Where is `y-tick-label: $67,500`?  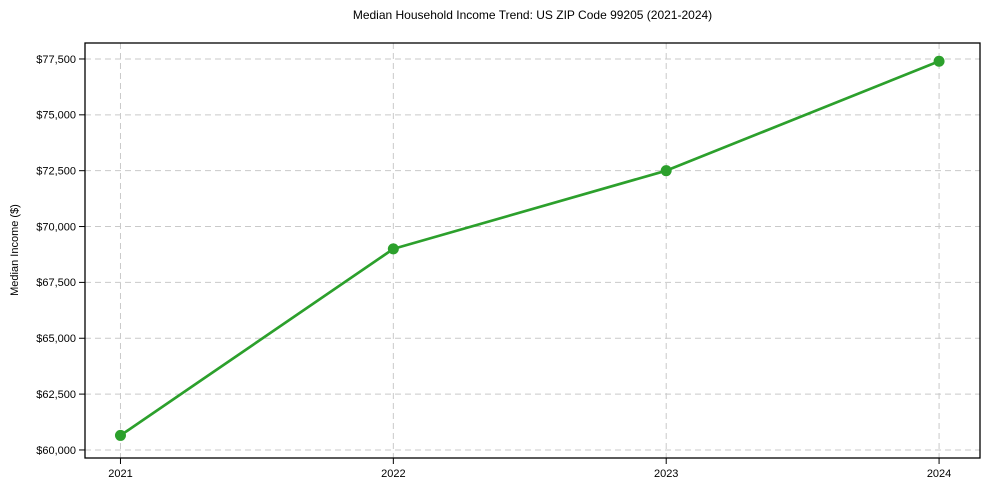
y-tick-label: $67,500 is located at coordinates (56, 283).